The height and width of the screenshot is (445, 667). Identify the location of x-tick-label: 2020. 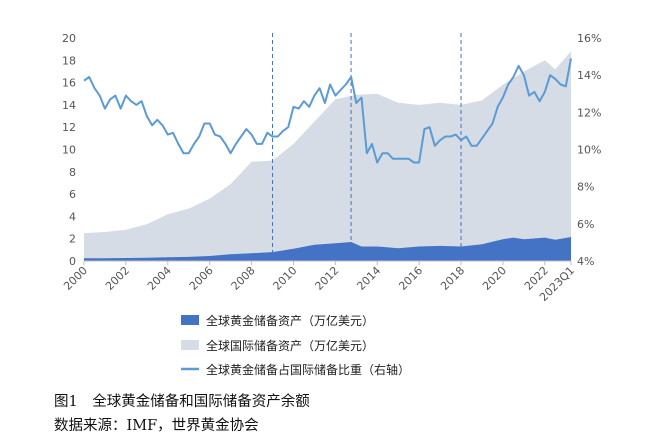
(494, 278).